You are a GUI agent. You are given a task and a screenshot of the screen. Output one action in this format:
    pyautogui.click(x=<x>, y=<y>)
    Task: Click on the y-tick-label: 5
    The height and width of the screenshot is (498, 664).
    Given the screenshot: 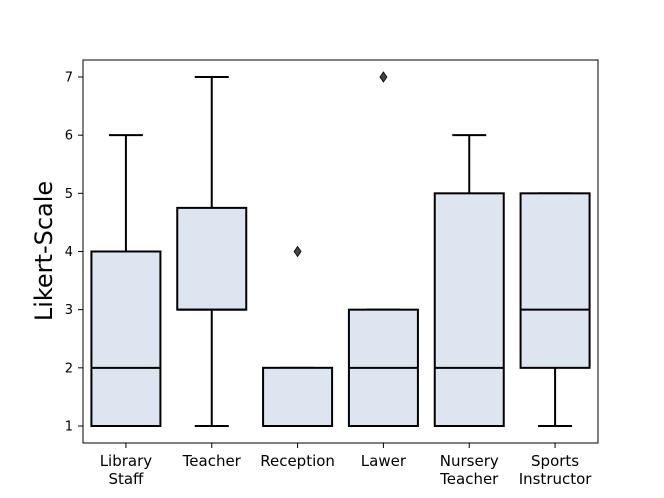 What is the action you would take?
    pyautogui.click(x=69, y=194)
    